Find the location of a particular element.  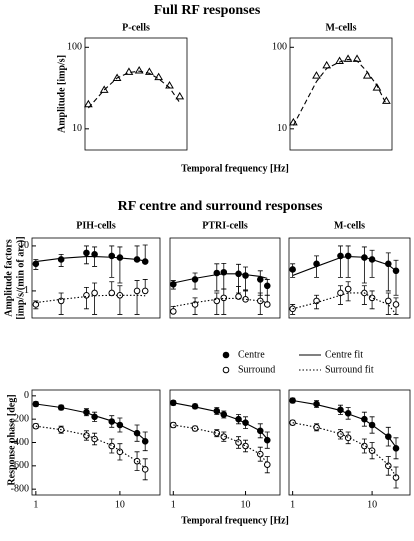

legend-label: Surround fit is located at coordinates (349, 369).